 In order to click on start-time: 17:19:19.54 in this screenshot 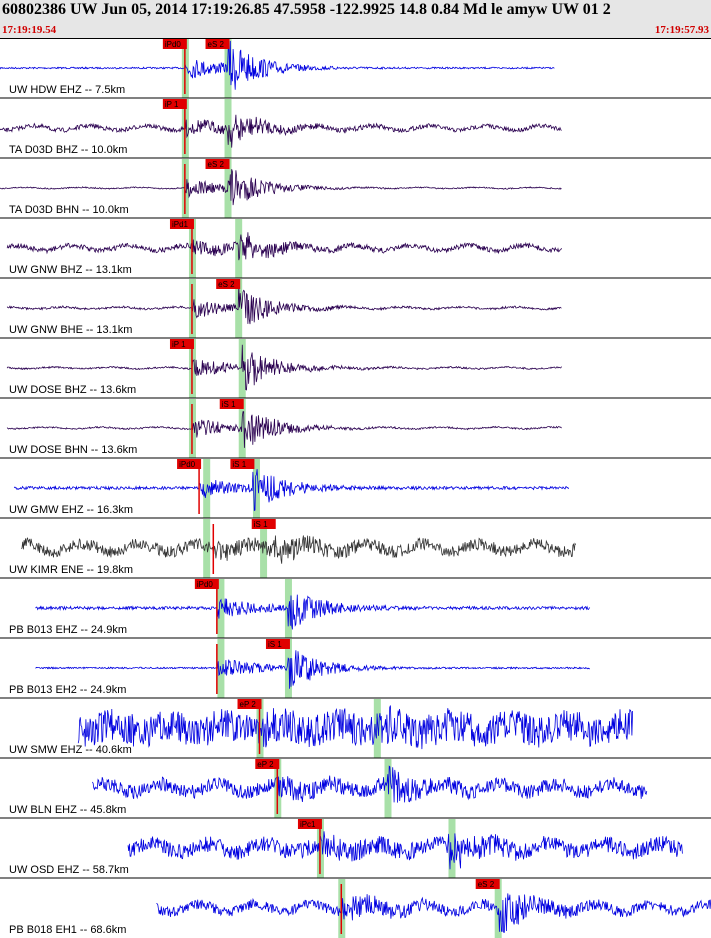, I will do `click(29, 30)`.